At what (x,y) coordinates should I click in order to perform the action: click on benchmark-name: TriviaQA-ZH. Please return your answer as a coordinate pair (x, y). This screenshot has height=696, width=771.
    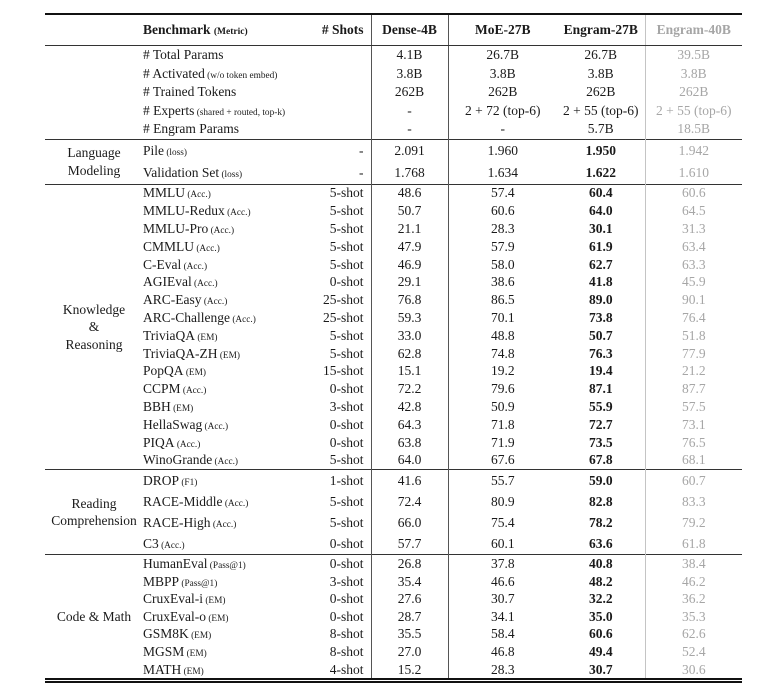
    Looking at the image, I should click on (180, 353).